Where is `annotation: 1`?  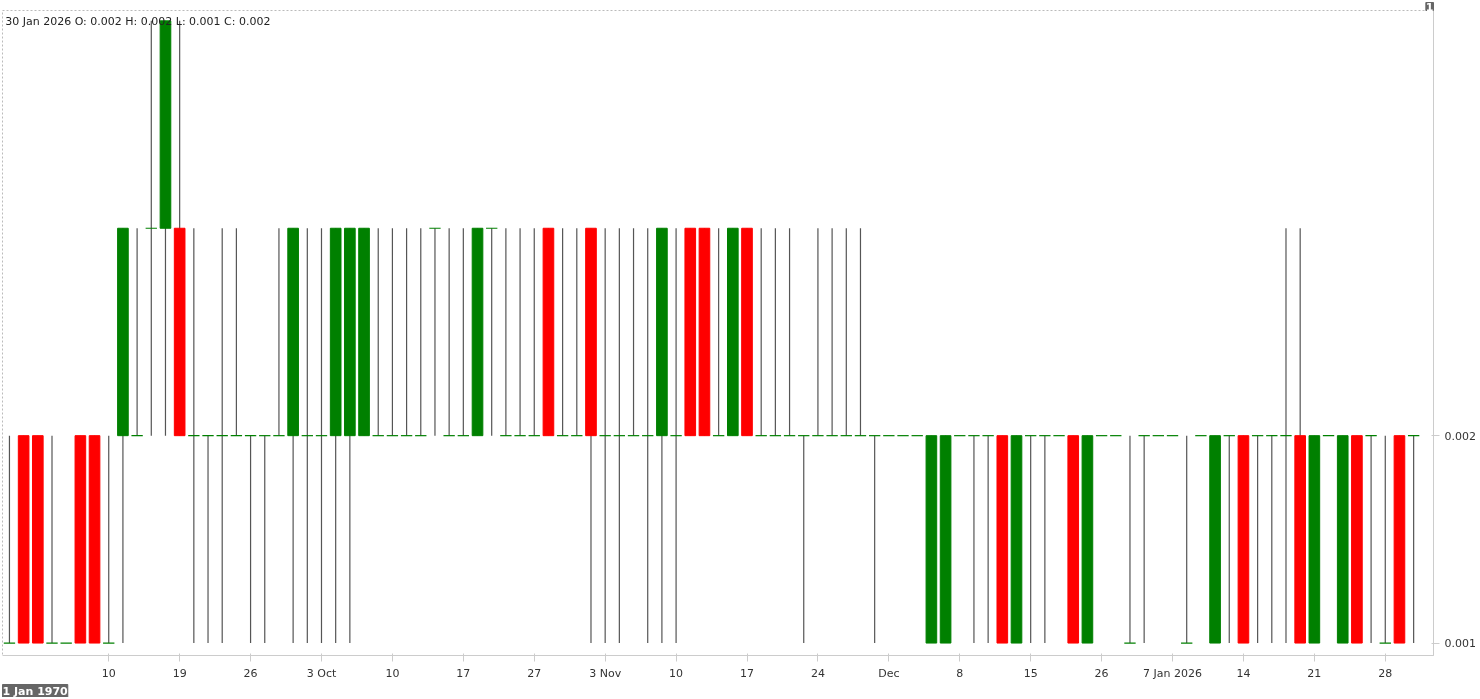
annotation: 1 is located at coordinates (1429, 7).